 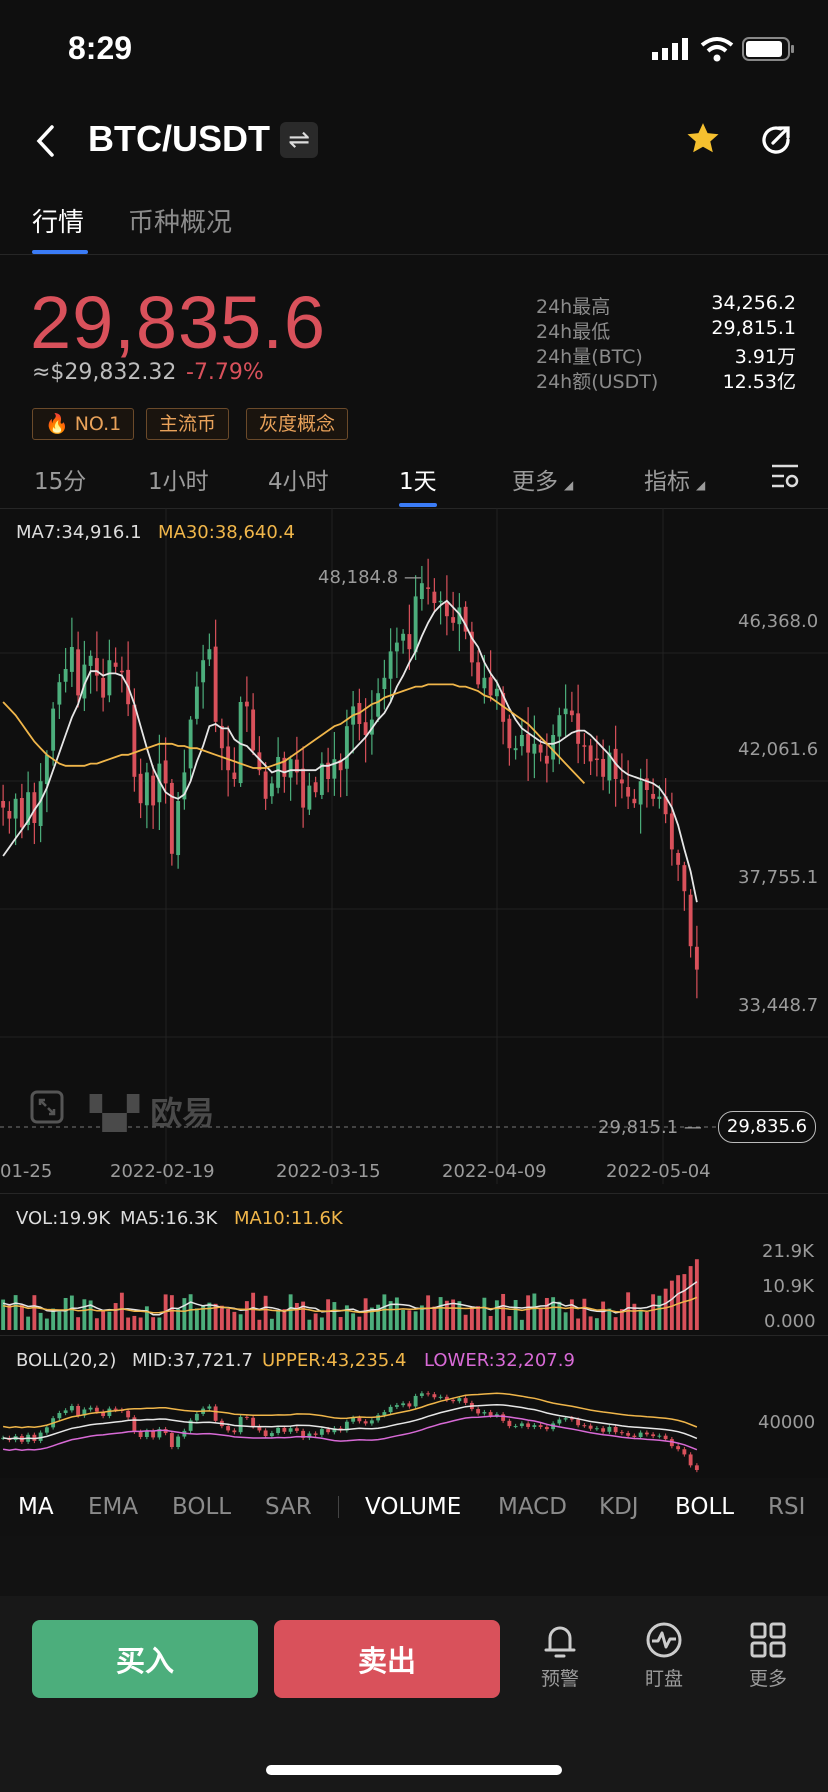 I want to click on chart-settings-icon, so click(x=785, y=476).